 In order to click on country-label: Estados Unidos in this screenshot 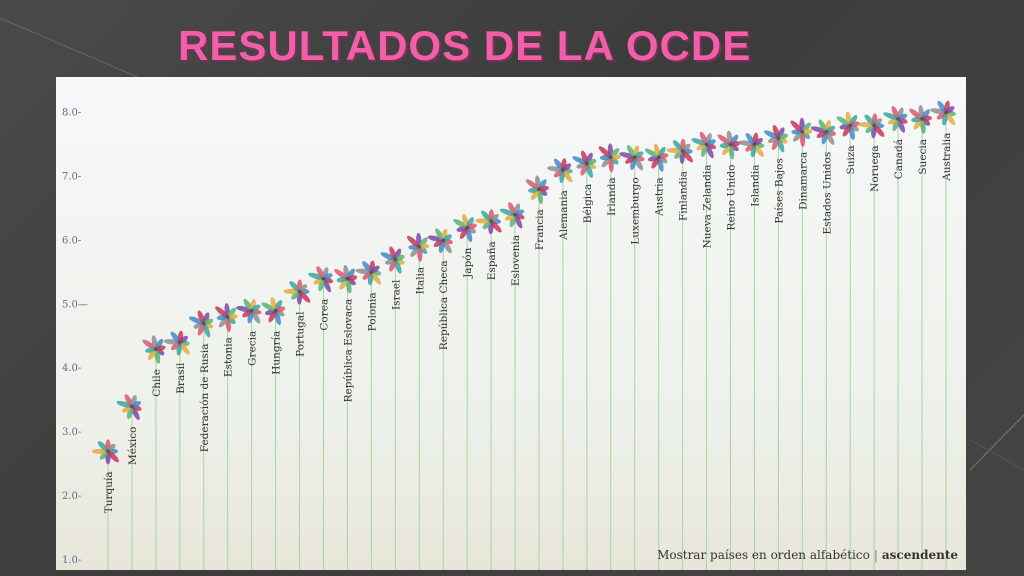, I will do `click(827, 193)`.